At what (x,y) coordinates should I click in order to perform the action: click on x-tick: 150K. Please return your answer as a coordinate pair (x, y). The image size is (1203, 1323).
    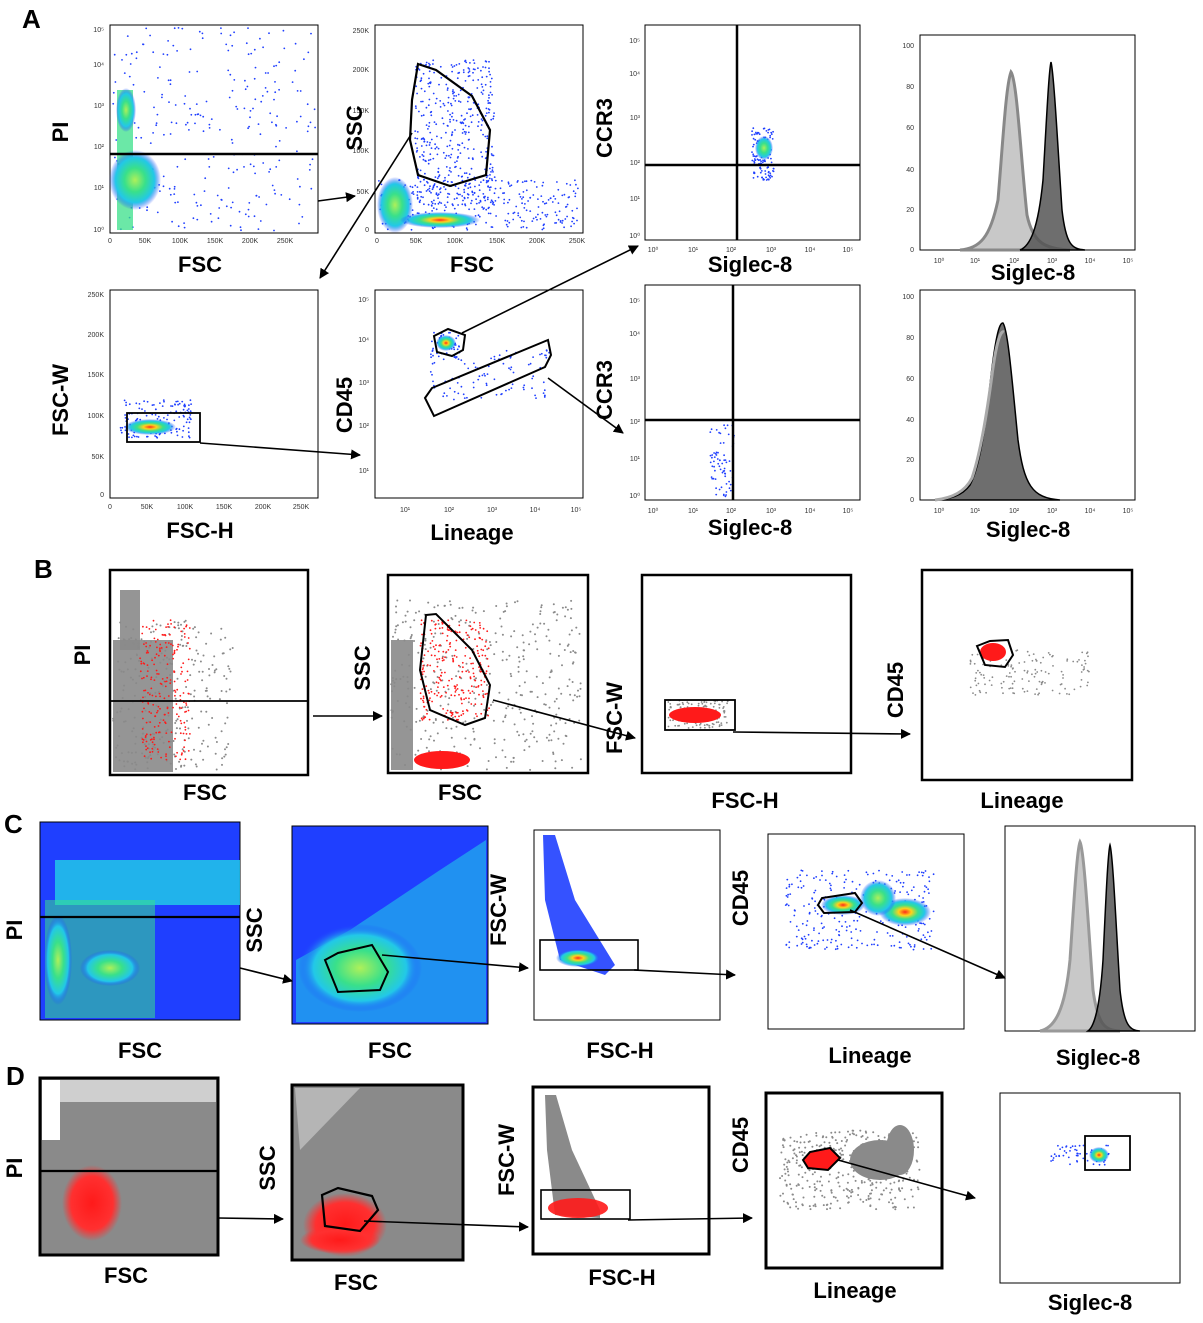
    Looking at the image, I should click on (497, 241).